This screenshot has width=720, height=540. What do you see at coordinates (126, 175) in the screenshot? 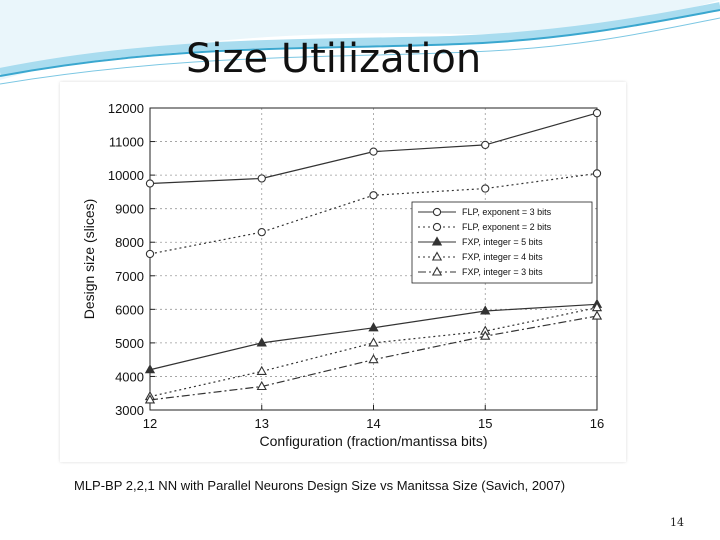
I see `y-tick-label: 10000` at bounding box center [126, 175].